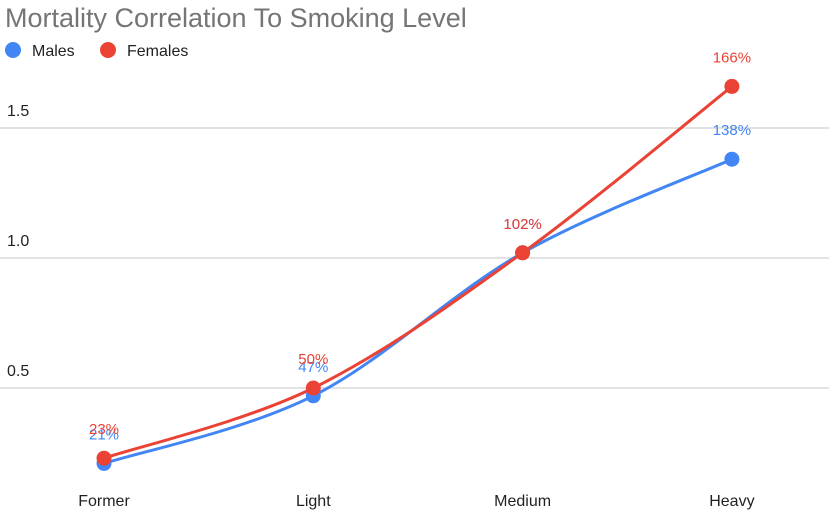 This screenshot has width=829, height=514. I want to click on data-label: 47%, so click(313, 367).